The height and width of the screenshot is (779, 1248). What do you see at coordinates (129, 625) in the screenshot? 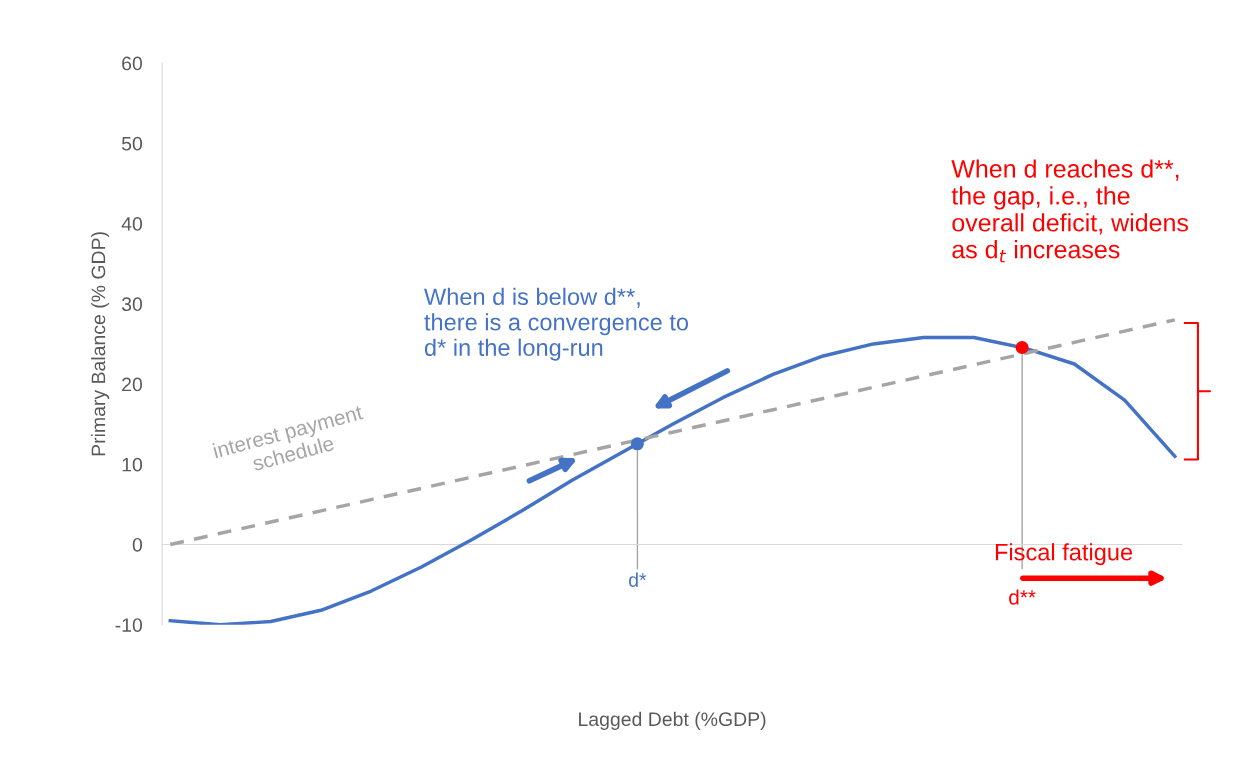
I see `y-tick-label: -10` at bounding box center [129, 625].